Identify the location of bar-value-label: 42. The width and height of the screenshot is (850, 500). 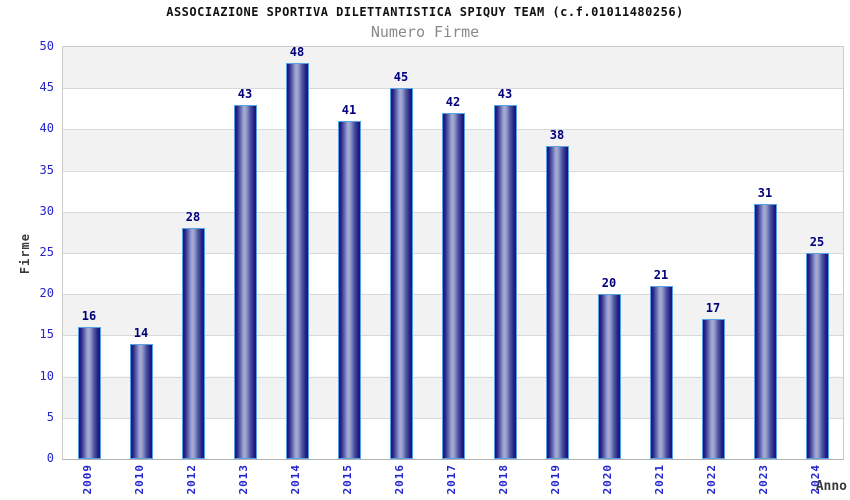
(453, 101).